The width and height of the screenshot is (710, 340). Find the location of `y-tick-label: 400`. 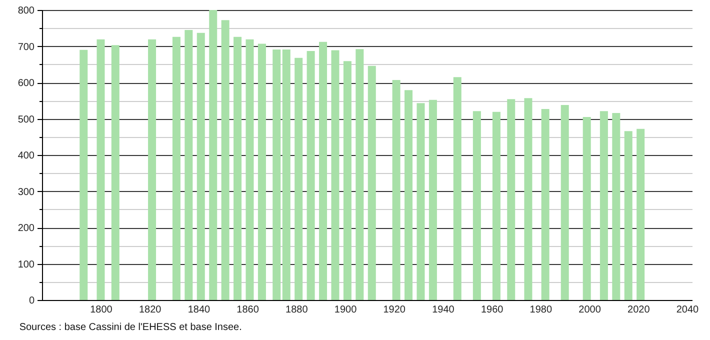

y-tick-label: 400 is located at coordinates (26, 156).